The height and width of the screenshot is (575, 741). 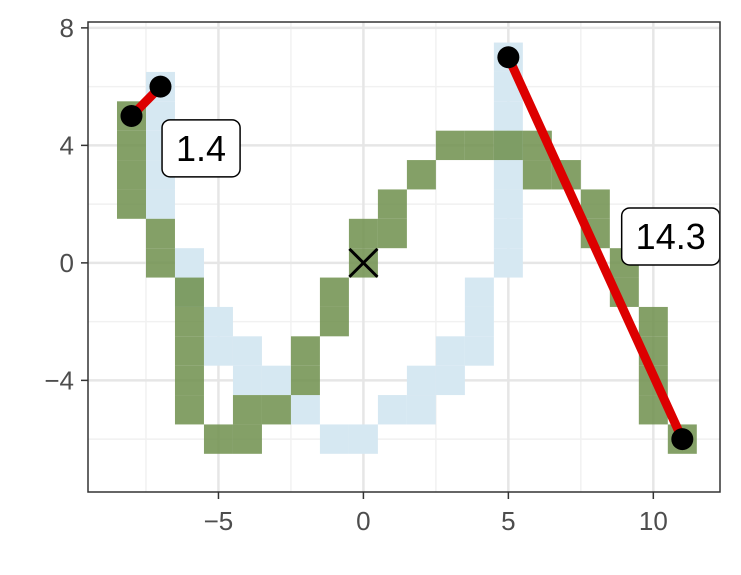 What do you see at coordinates (363, 521) in the screenshot?
I see `x-tick-label: 0` at bounding box center [363, 521].